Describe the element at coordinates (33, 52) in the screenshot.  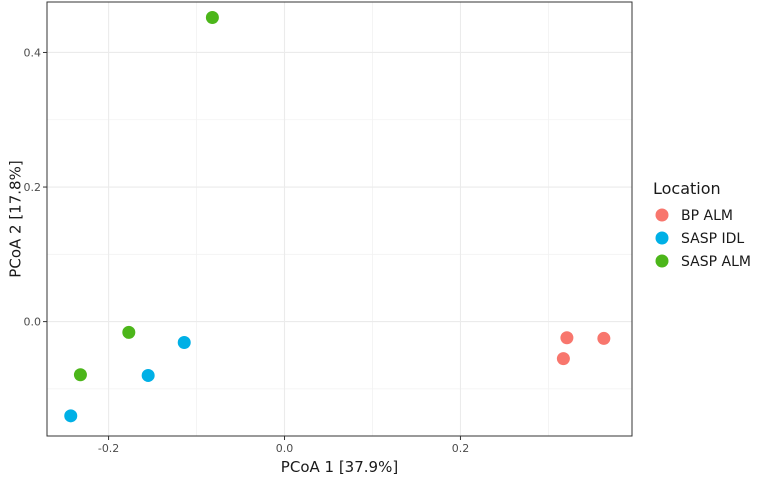
I see `y-tick-label: 0.4` at that location.